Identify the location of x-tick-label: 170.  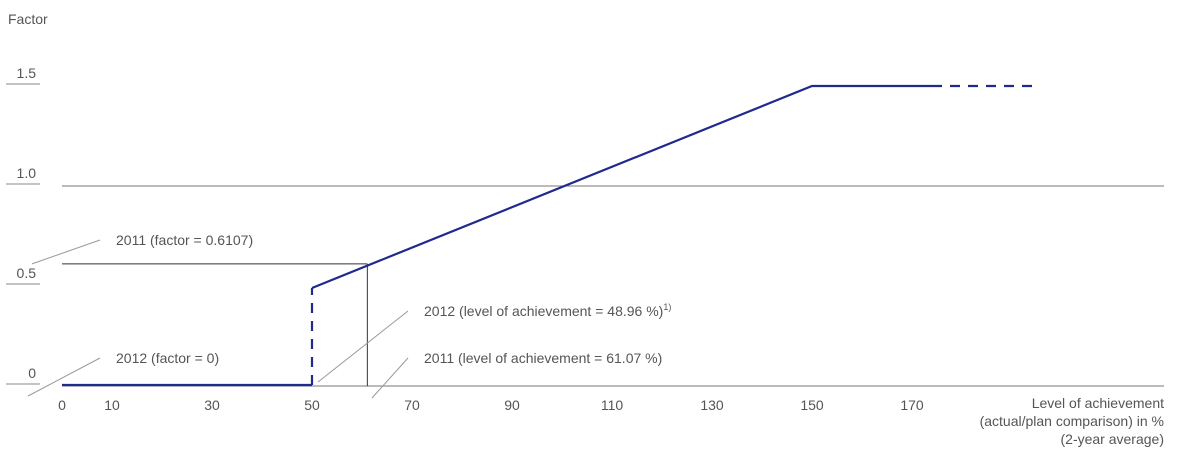
(912, 405).